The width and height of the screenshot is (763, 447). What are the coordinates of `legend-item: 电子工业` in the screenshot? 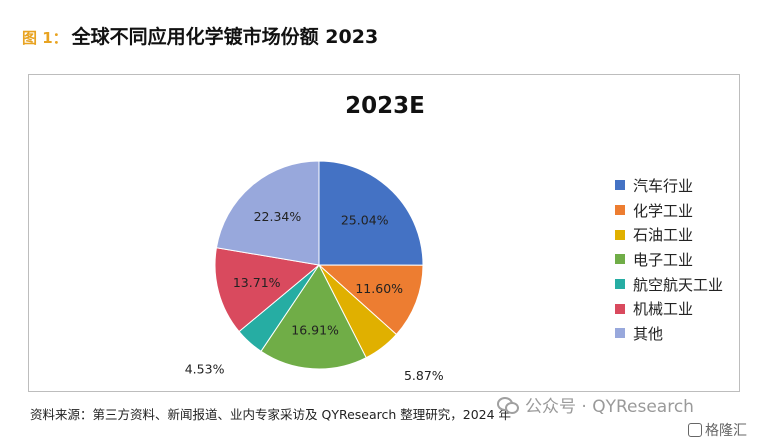 It's located at (669, 259).